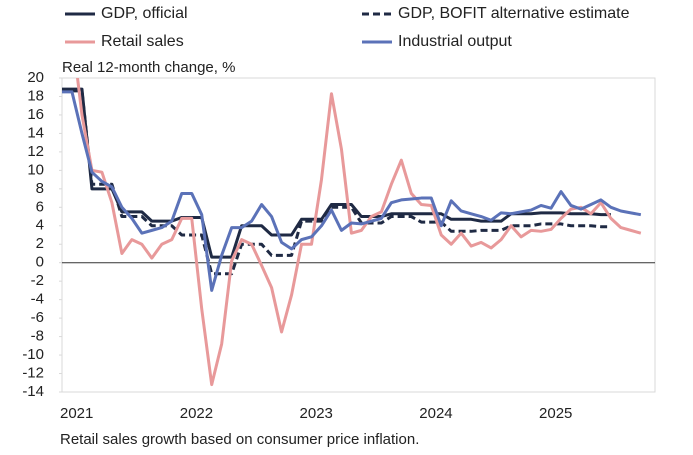  Describe the element at coordinates (40, 243) in the screenshot. I see `y-tick-label: 2` at that location.